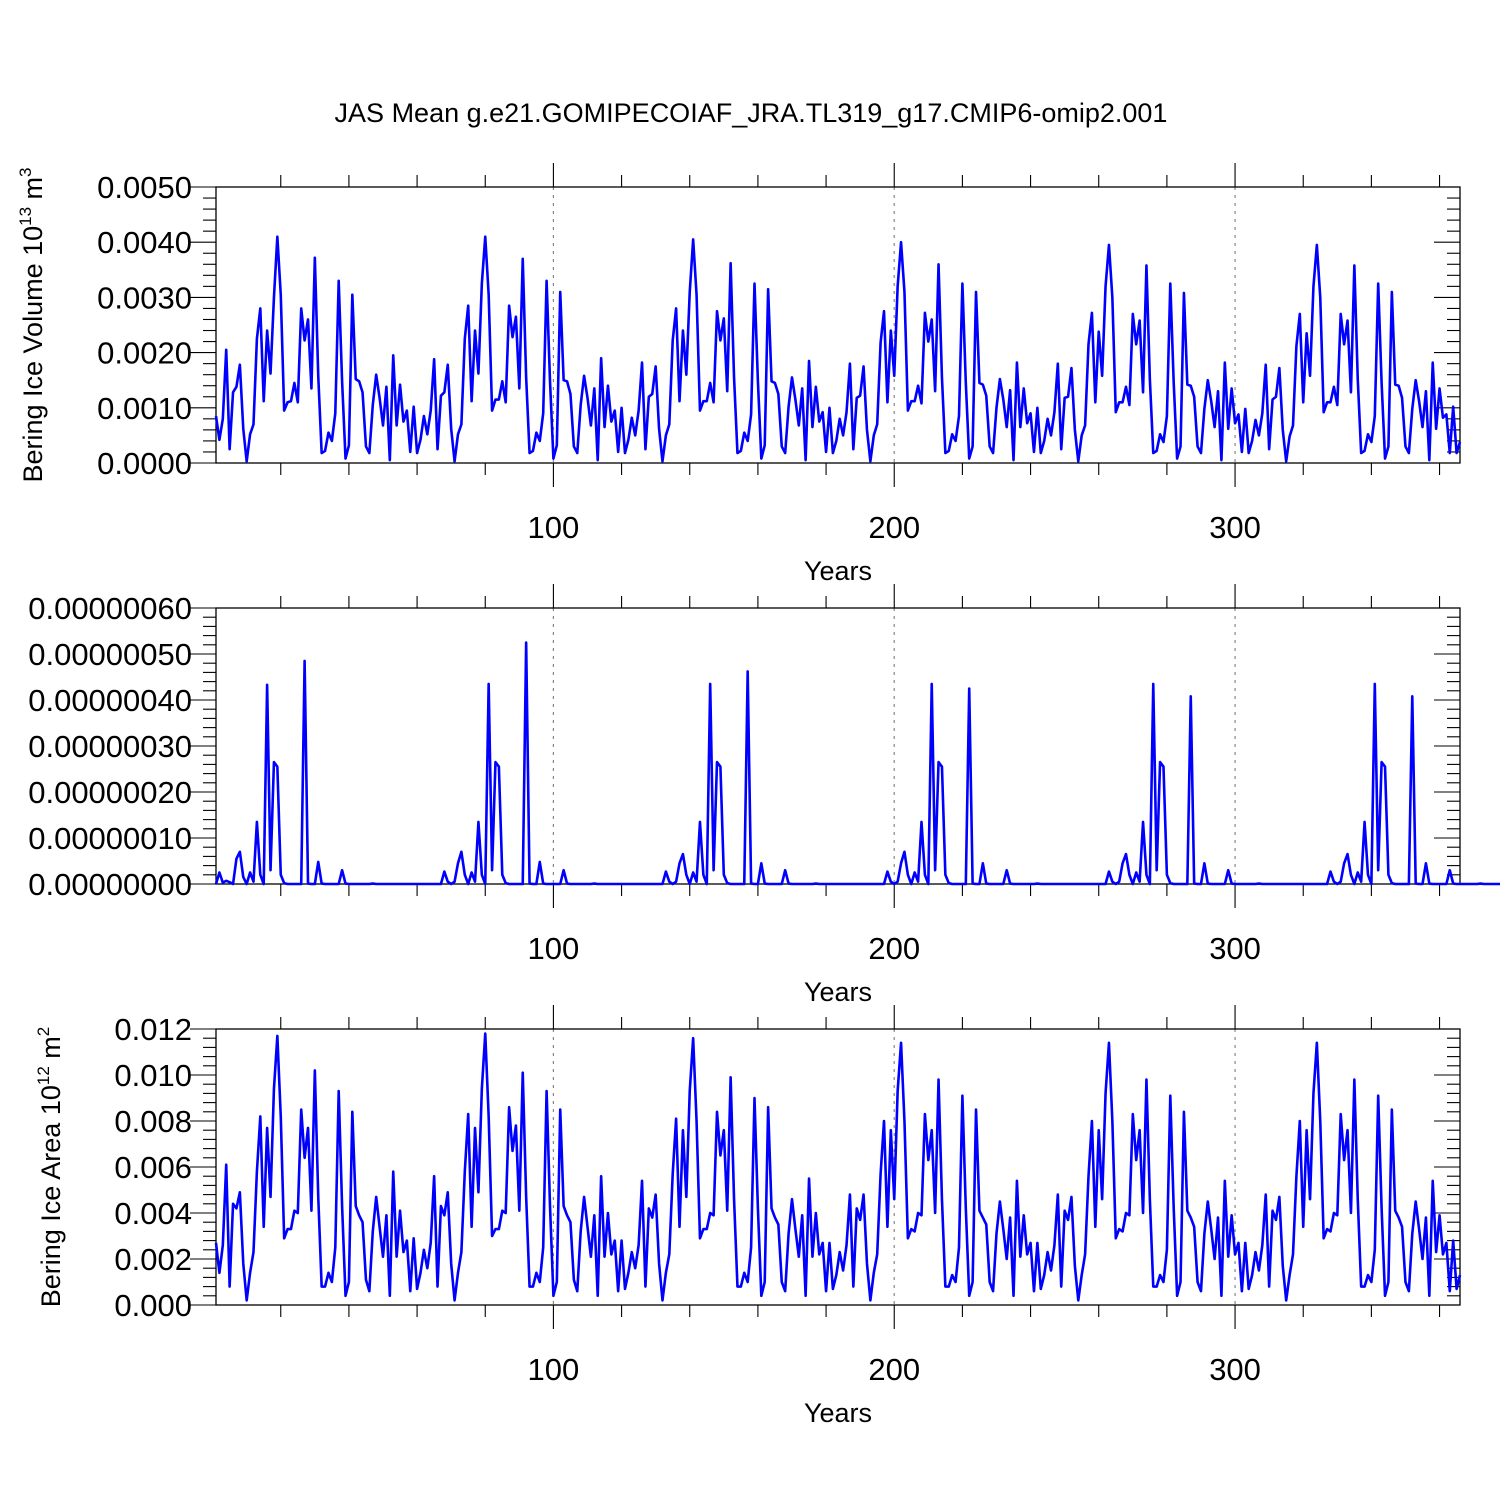 This screenshot has width=1500, height=1500. I want to click on y-tick-label: 0.0010, so click(144, 408).